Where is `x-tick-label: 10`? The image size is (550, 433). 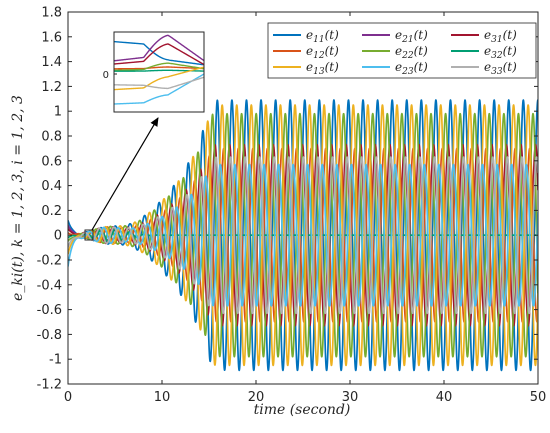
x-tick-label: 10 is located at coordinates (162, 397).